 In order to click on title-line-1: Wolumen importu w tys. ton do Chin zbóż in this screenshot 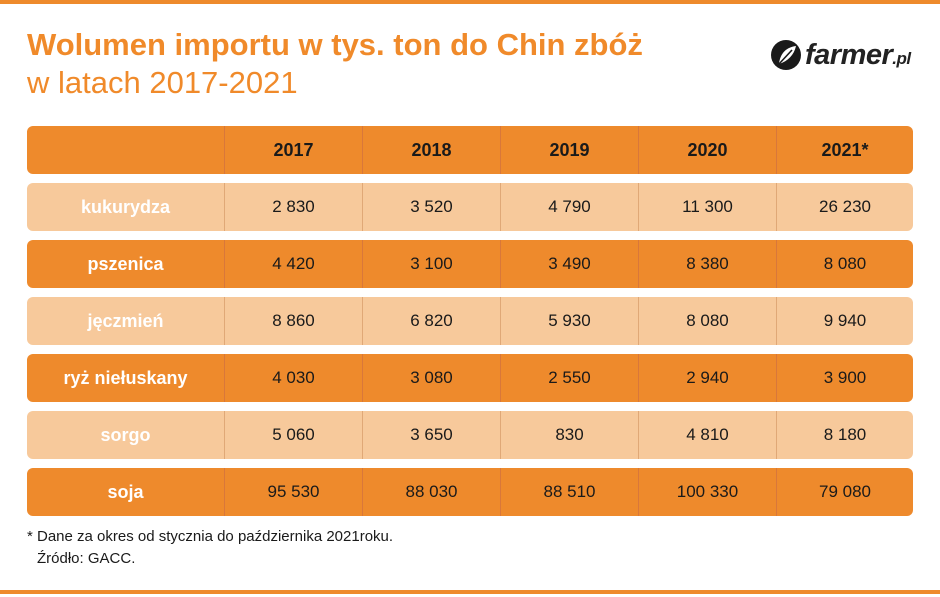, I will do `click(335, 44)`.